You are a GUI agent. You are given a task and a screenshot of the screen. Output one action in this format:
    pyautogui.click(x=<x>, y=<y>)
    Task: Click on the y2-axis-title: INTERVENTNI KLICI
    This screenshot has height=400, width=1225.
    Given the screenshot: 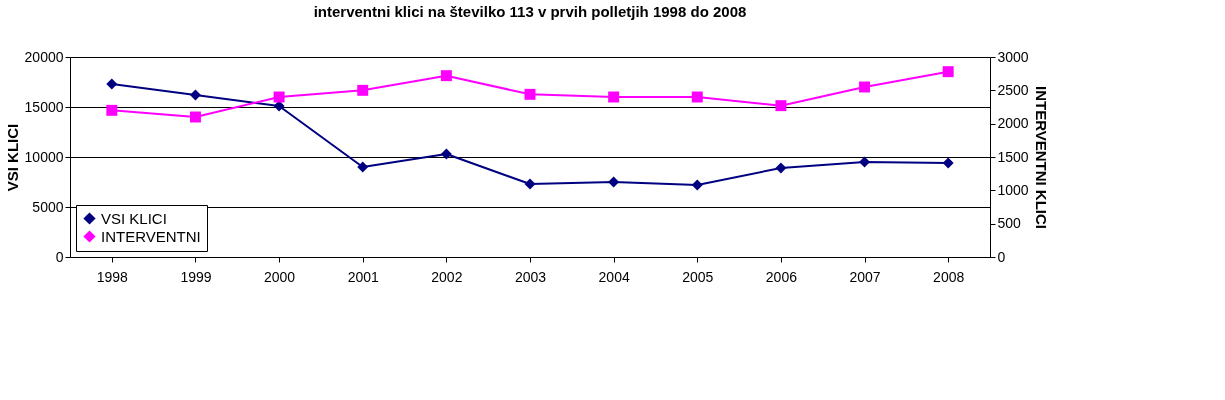 What is the action you would take?
    pyautogui.click(x=1041, y=157)
    